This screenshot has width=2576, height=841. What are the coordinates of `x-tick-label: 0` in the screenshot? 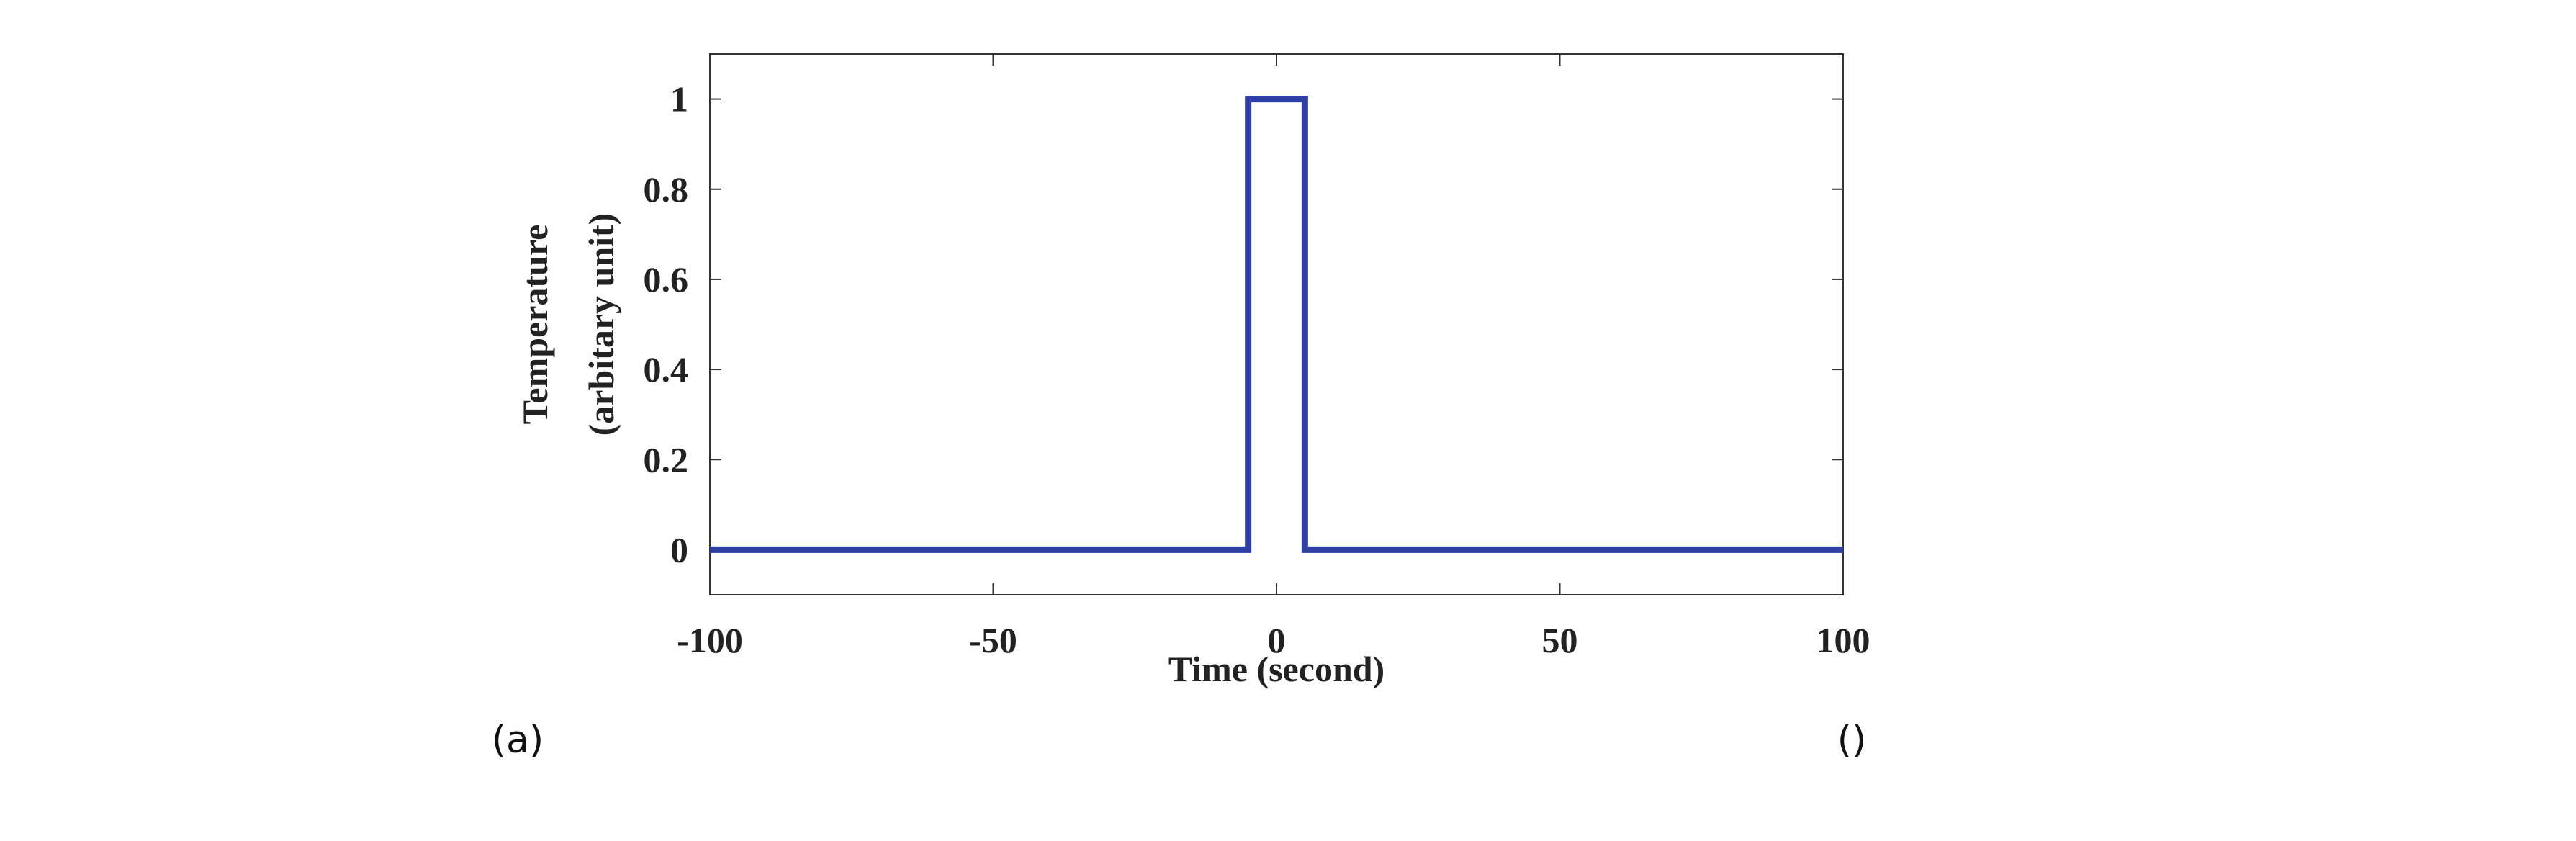 It's located at (1277, 640).